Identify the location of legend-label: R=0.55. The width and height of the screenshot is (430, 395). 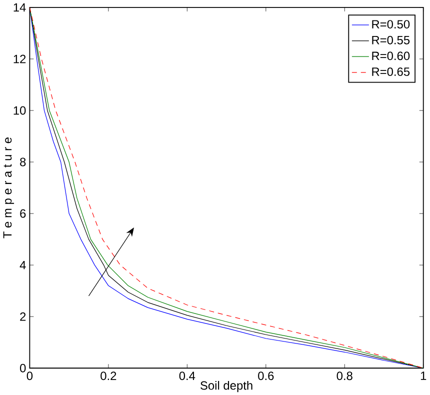
(391, 40).